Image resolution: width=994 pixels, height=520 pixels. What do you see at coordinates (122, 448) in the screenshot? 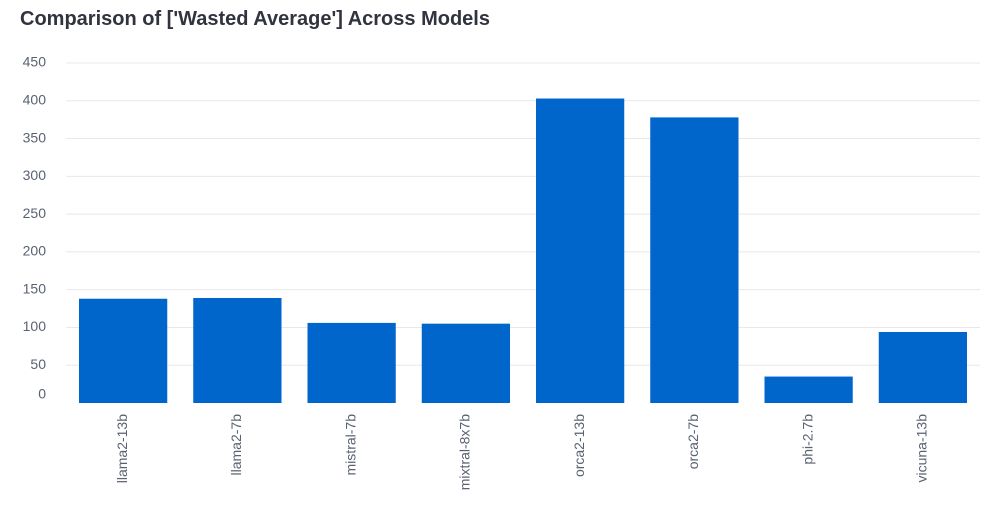
I see `x-tick-label: llama2-13b` at bounding box center [122, 448].